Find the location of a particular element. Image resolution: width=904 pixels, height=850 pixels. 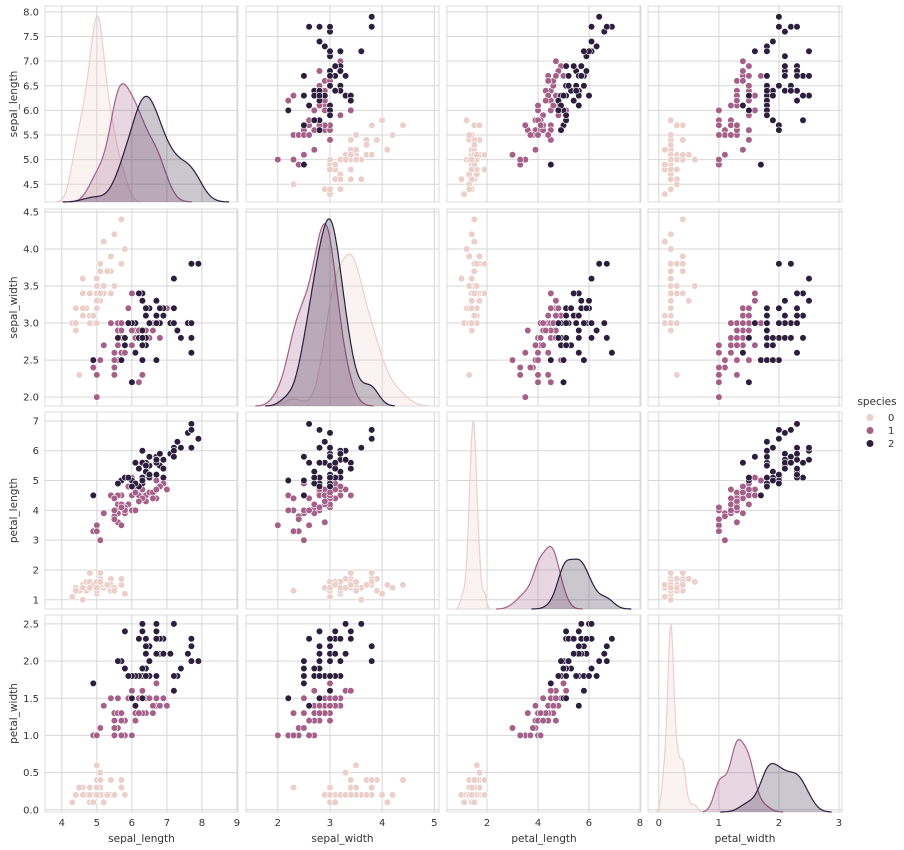

y-tick-label: 1.0 is located at coordinates (31, 736).